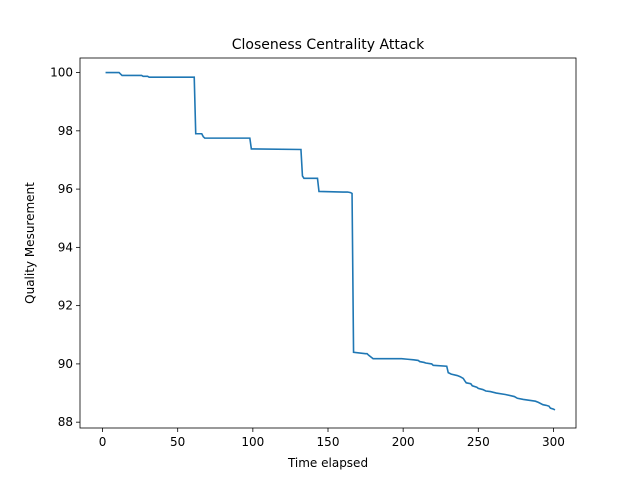 The height and width of the screenshot is (480, 640). What do you see at coordinates (65, 189) in the screenshot?
I see `y-tick-label: 96` at bounding box center [65, 189].